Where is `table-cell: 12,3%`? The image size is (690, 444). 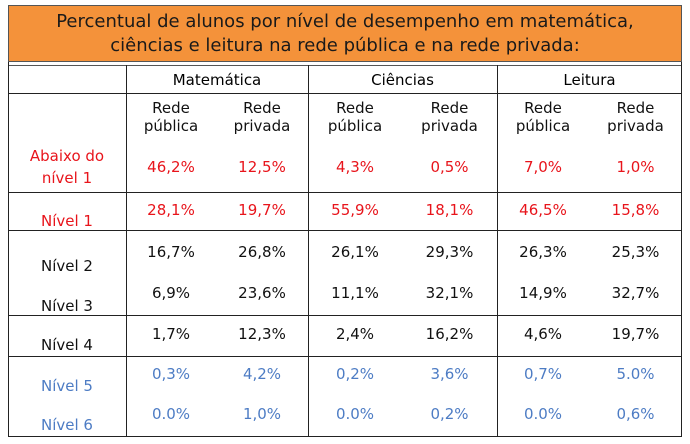 table-cell: 12,3% is located at coordinates (262, 334).